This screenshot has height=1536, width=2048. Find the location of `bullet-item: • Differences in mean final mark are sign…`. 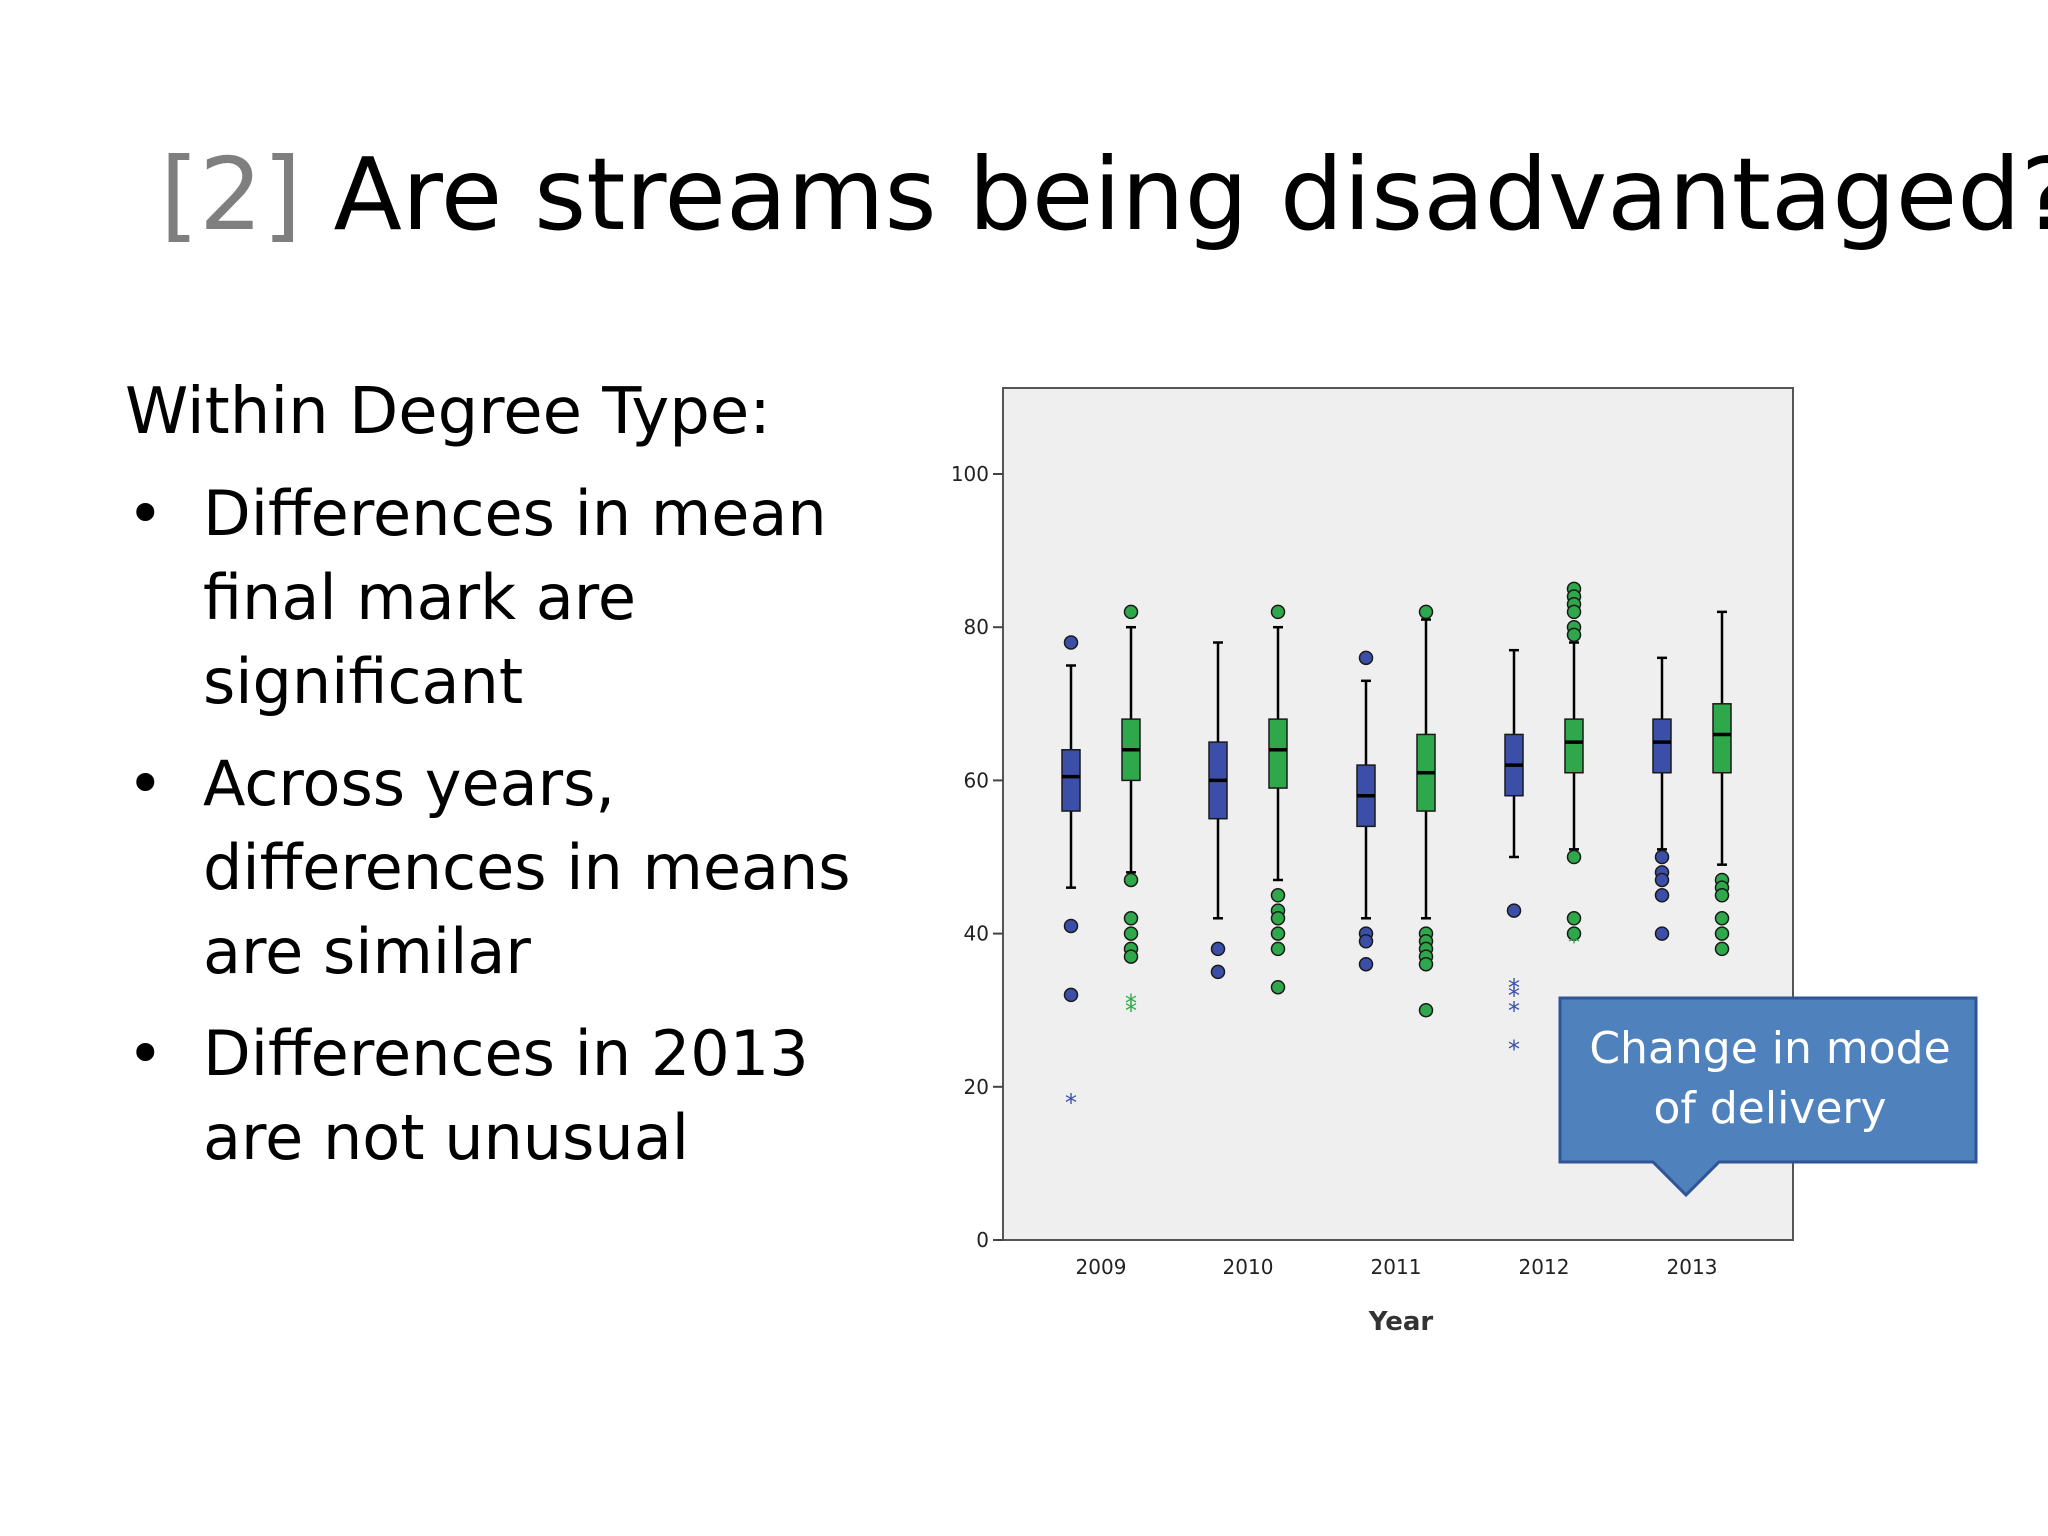

bullet-item: • Differences in mean final mark are sign… is located at coordinates (500, 598).